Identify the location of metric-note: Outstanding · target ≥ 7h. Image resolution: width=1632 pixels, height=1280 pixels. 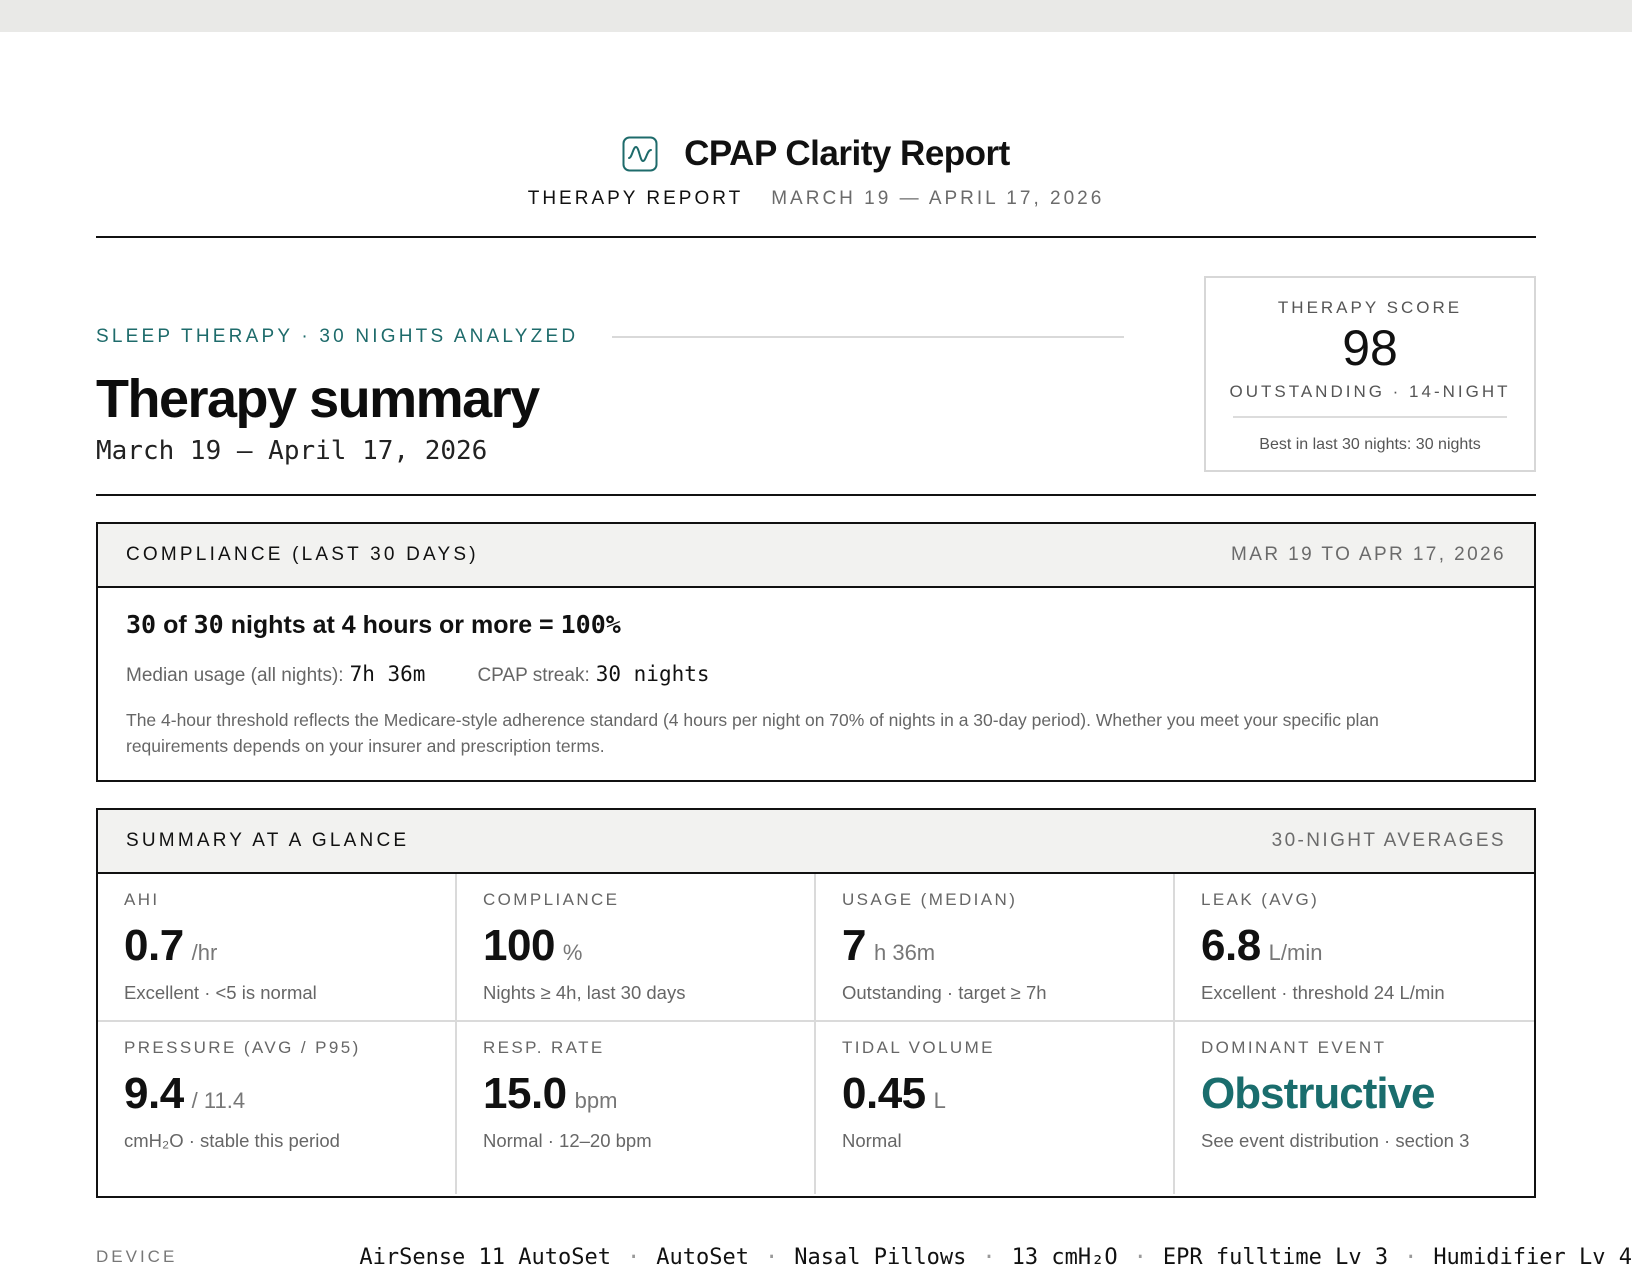
(944, 992).